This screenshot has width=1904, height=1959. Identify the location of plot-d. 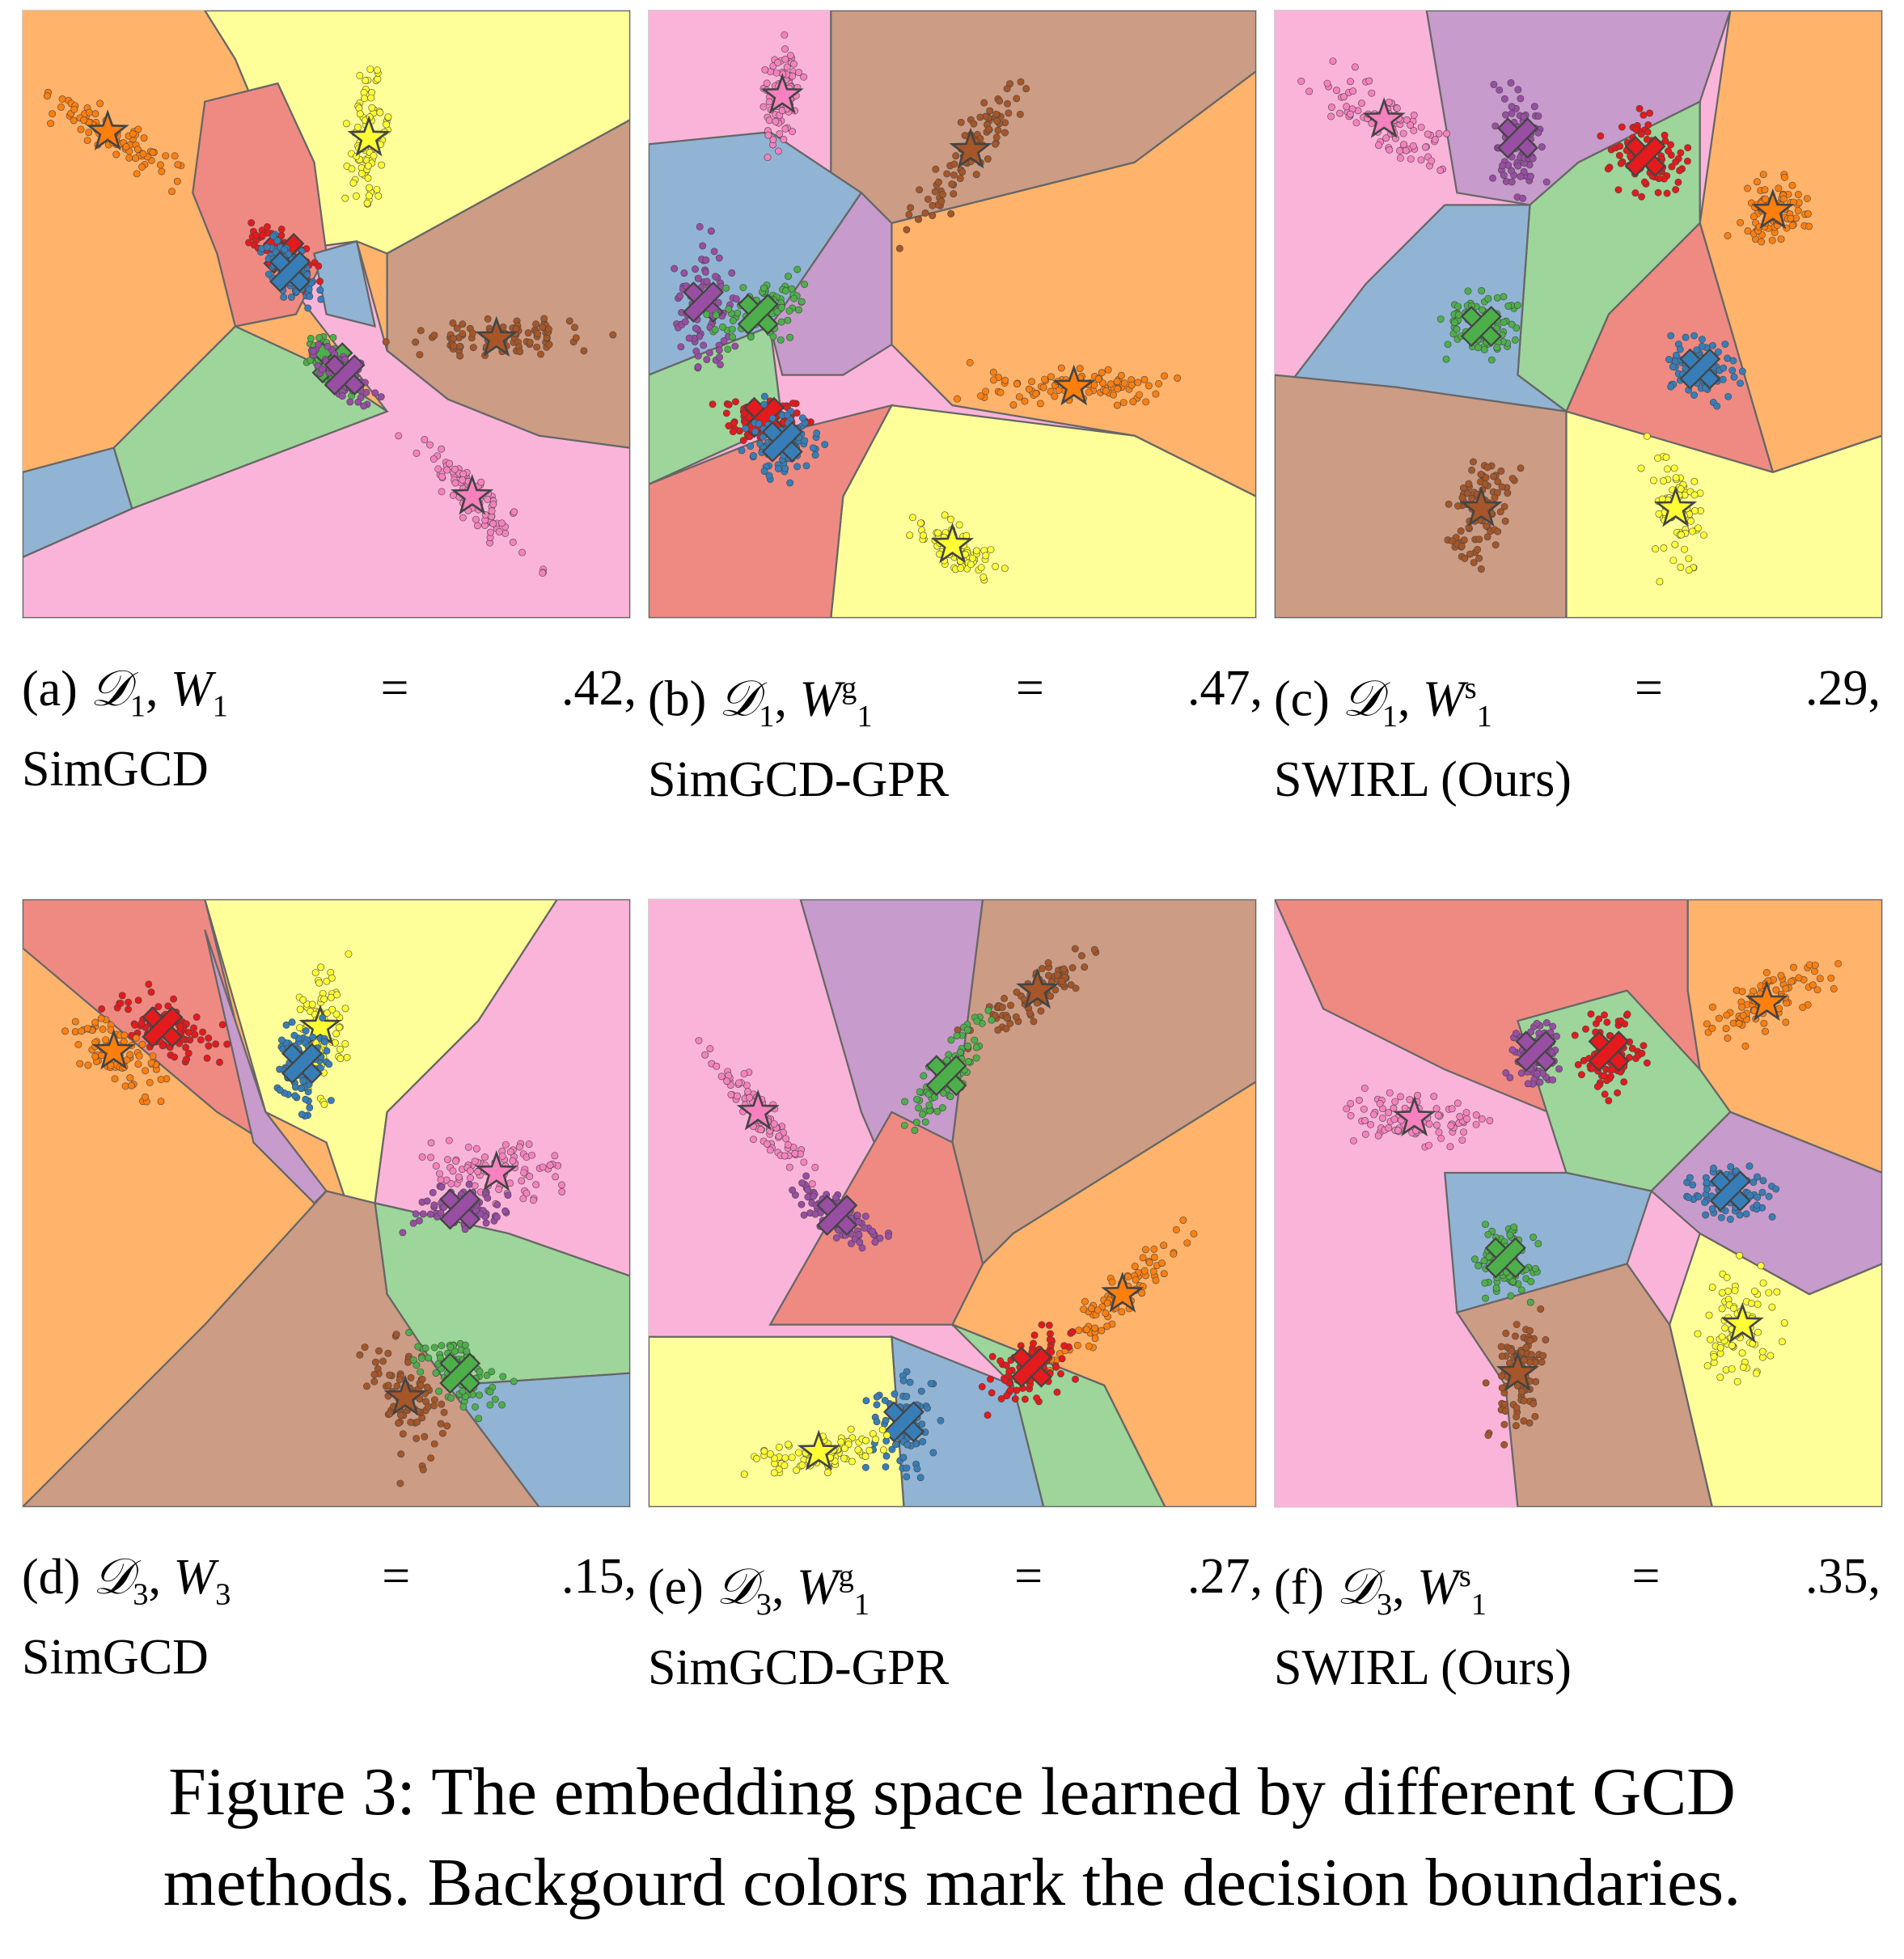
(326, 1203).